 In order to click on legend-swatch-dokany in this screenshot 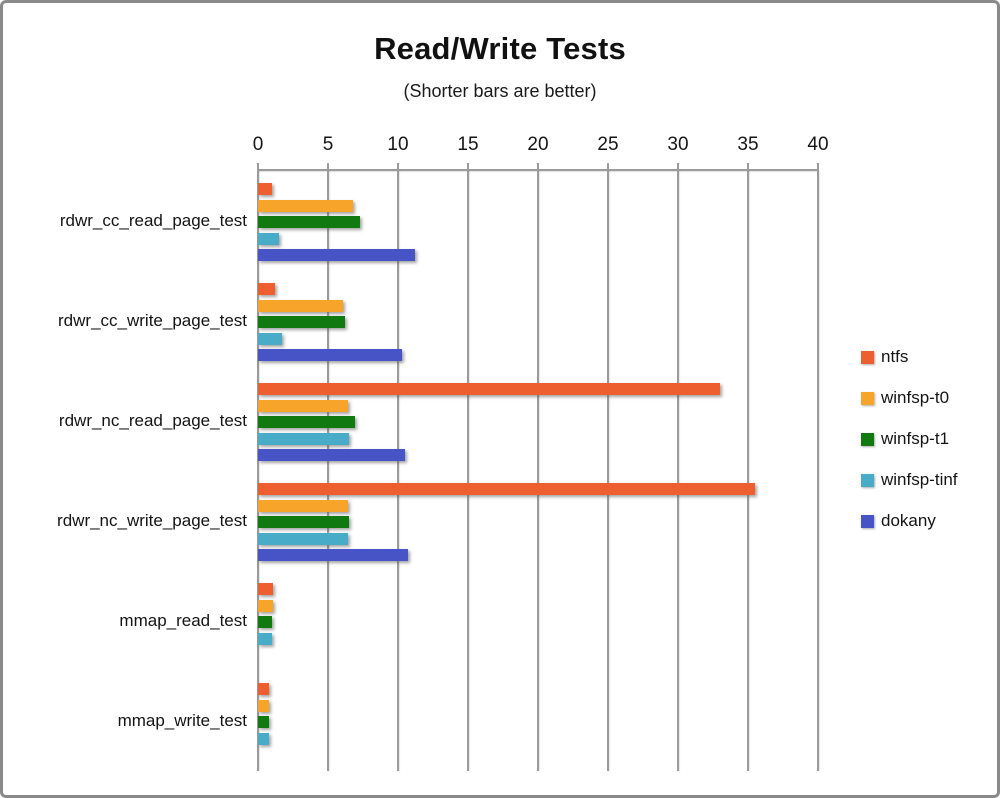, I will do `click(867, 521)`.